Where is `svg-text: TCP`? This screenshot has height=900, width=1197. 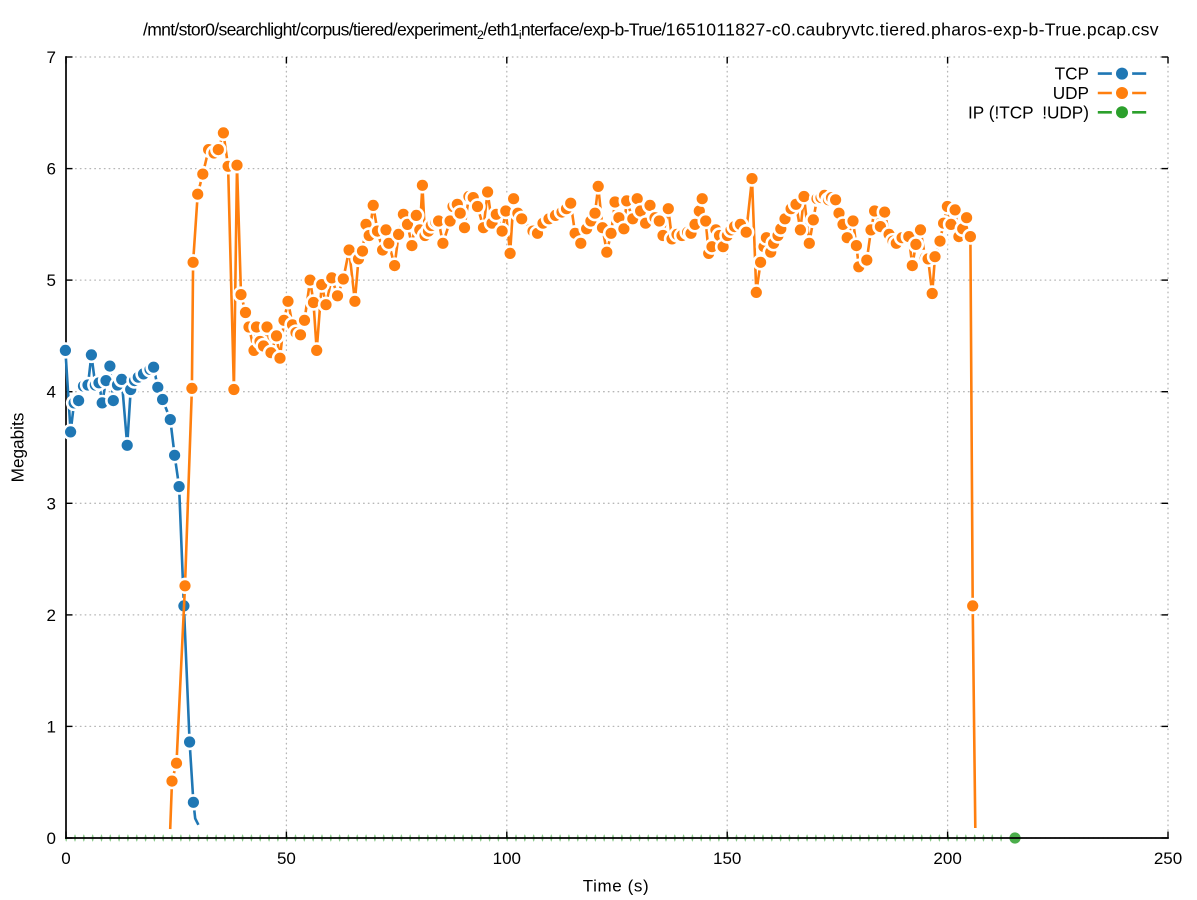
svg-text: TCP is located at coordinates (1072, 74).